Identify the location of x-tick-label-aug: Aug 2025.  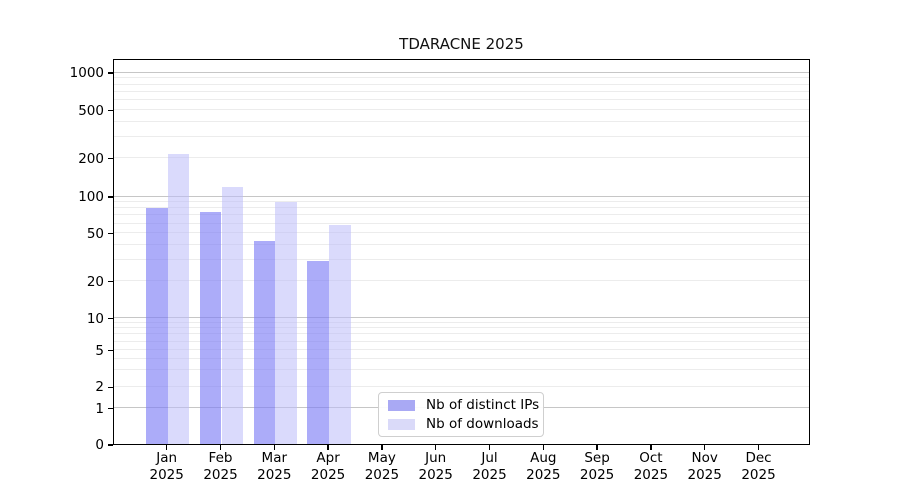
(543, 467).